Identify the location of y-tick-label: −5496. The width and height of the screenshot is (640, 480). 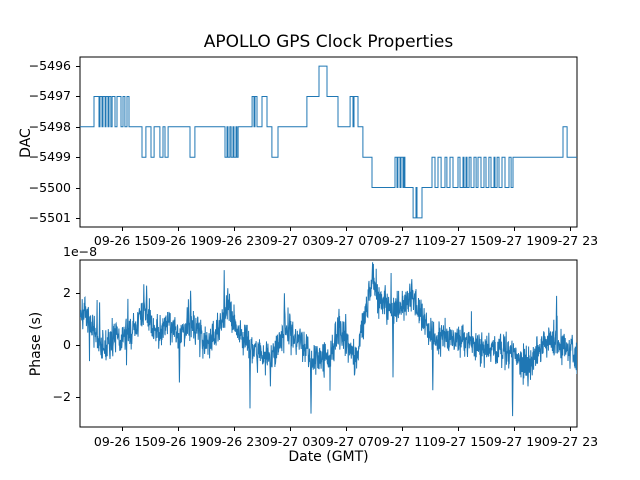
(49, 66).